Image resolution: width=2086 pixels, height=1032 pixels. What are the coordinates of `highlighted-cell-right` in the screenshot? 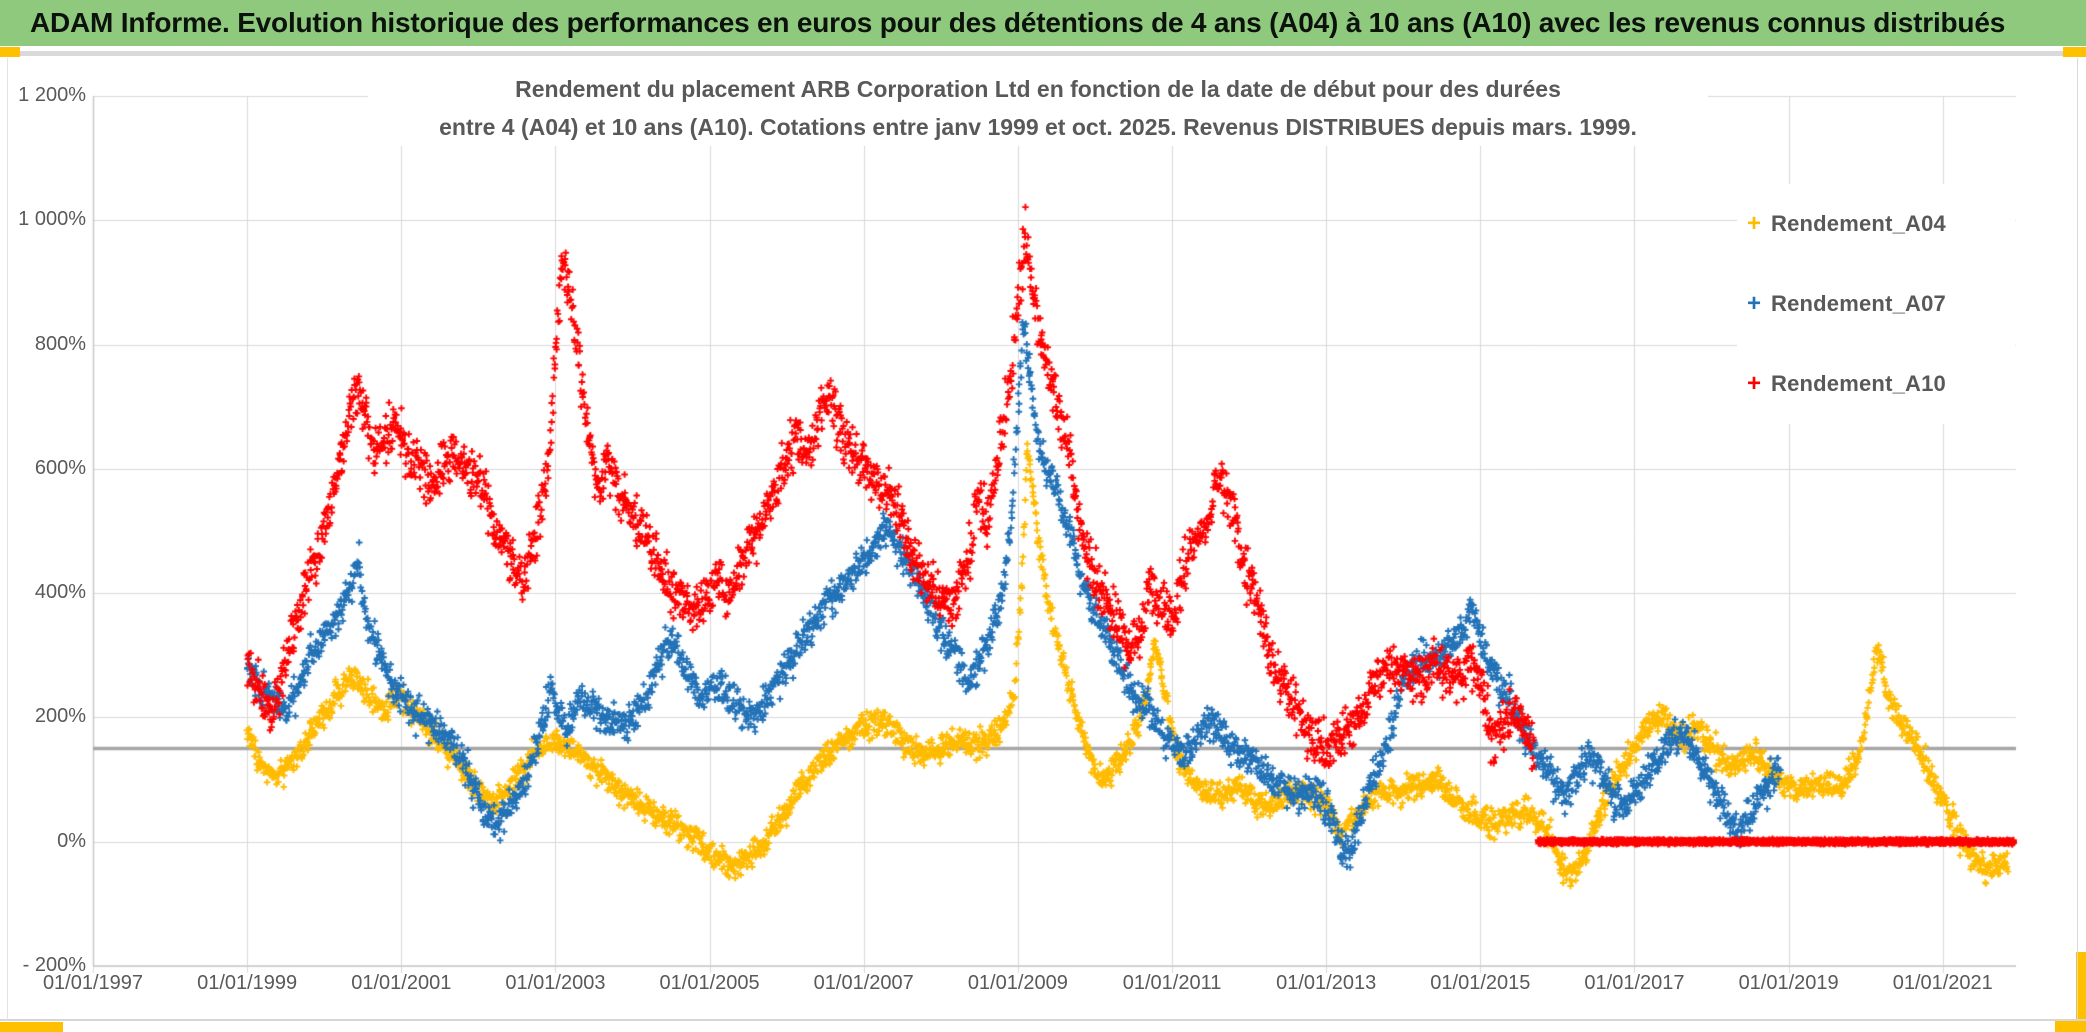 It's located at (2081, 992).